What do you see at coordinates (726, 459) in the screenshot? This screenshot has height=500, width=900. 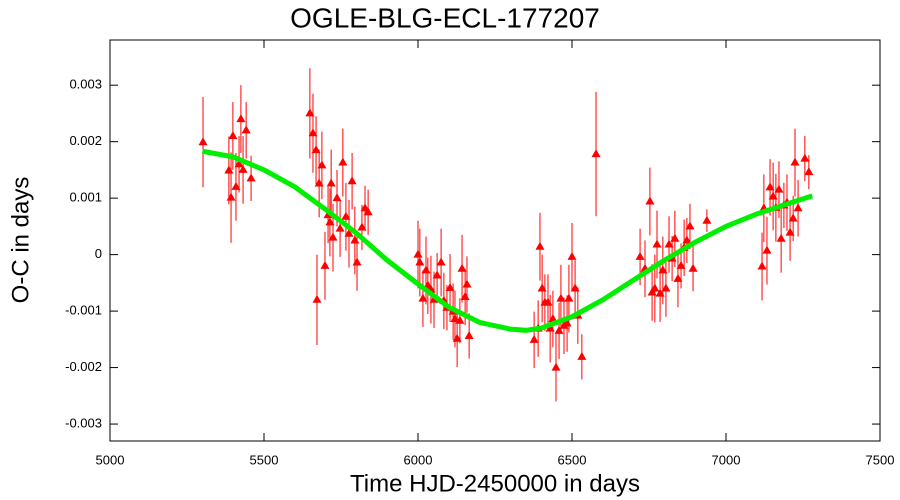 I see `x-tick-label: 7000` at bounding box center [726, 459].